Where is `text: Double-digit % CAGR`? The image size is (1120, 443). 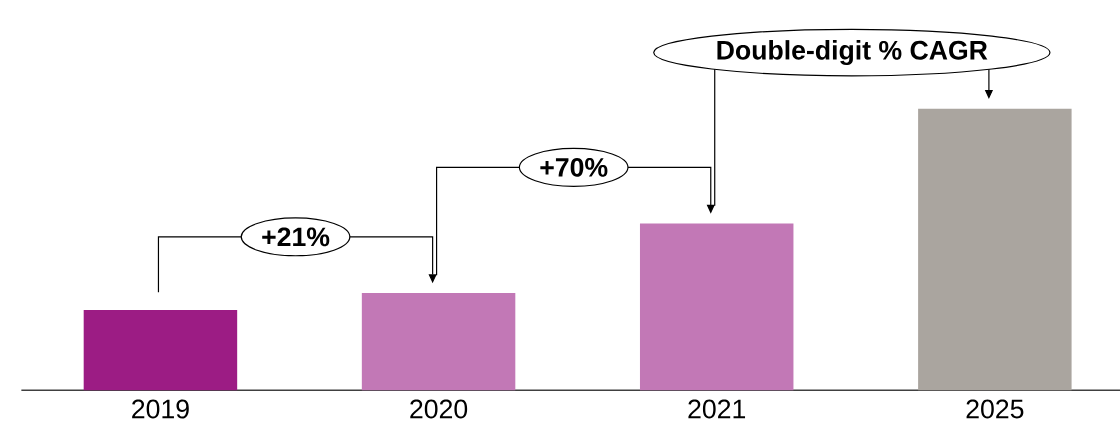
text: Double-digit % CAGR is located at coordinates (852, 53).